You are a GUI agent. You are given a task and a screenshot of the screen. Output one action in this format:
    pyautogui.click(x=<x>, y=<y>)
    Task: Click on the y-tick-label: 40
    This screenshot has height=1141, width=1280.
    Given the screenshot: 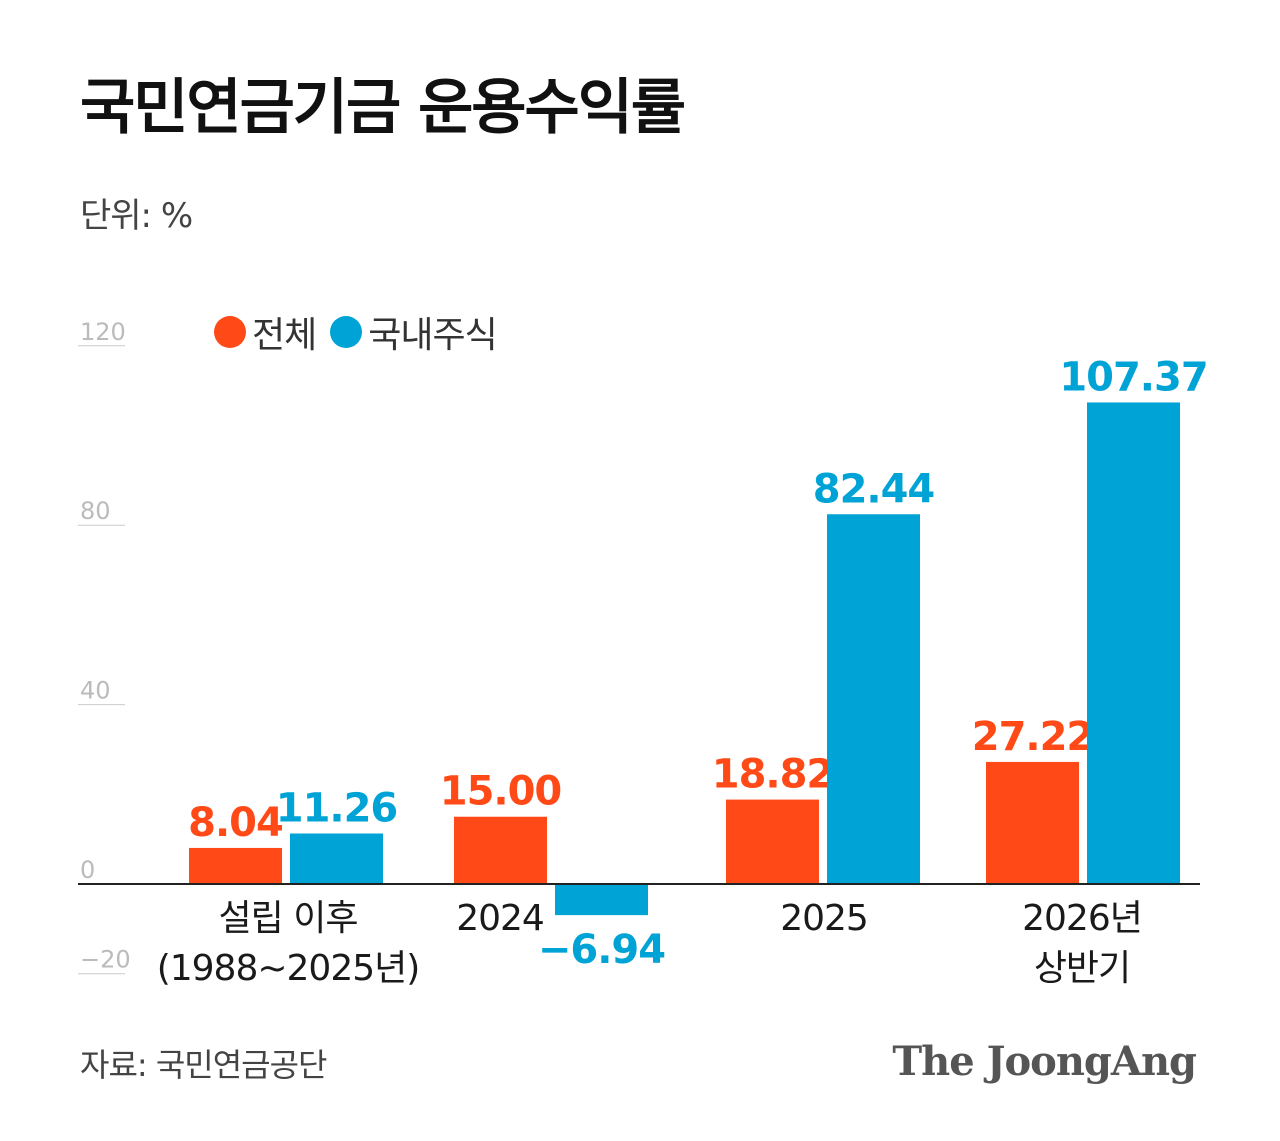 What is the action you would take?
    pyautogui.click(x=95, y=691)
    